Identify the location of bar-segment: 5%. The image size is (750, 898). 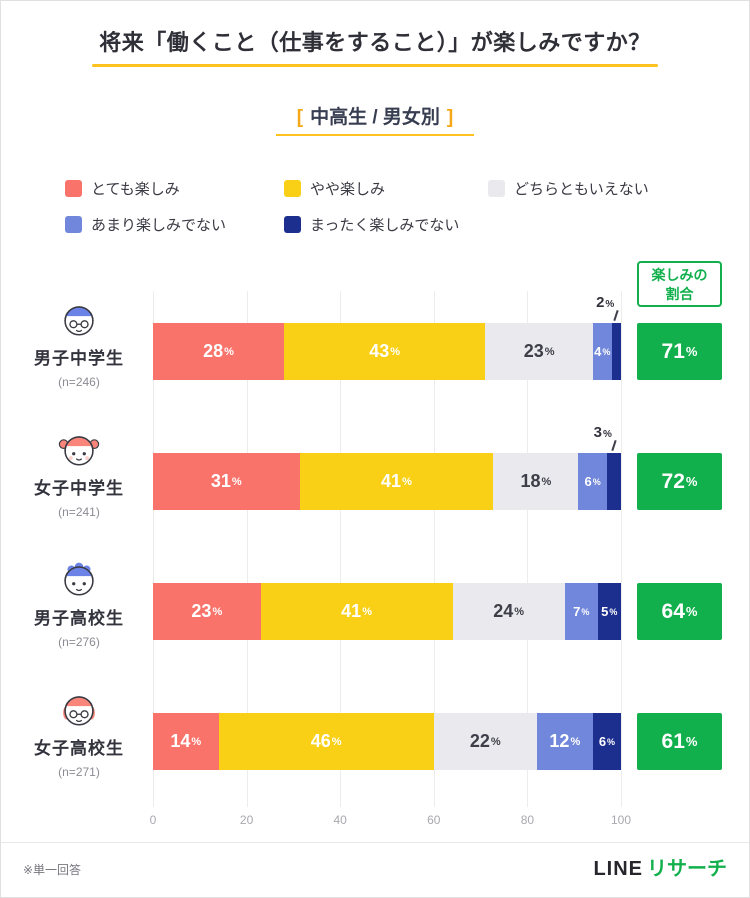
(609, 611).